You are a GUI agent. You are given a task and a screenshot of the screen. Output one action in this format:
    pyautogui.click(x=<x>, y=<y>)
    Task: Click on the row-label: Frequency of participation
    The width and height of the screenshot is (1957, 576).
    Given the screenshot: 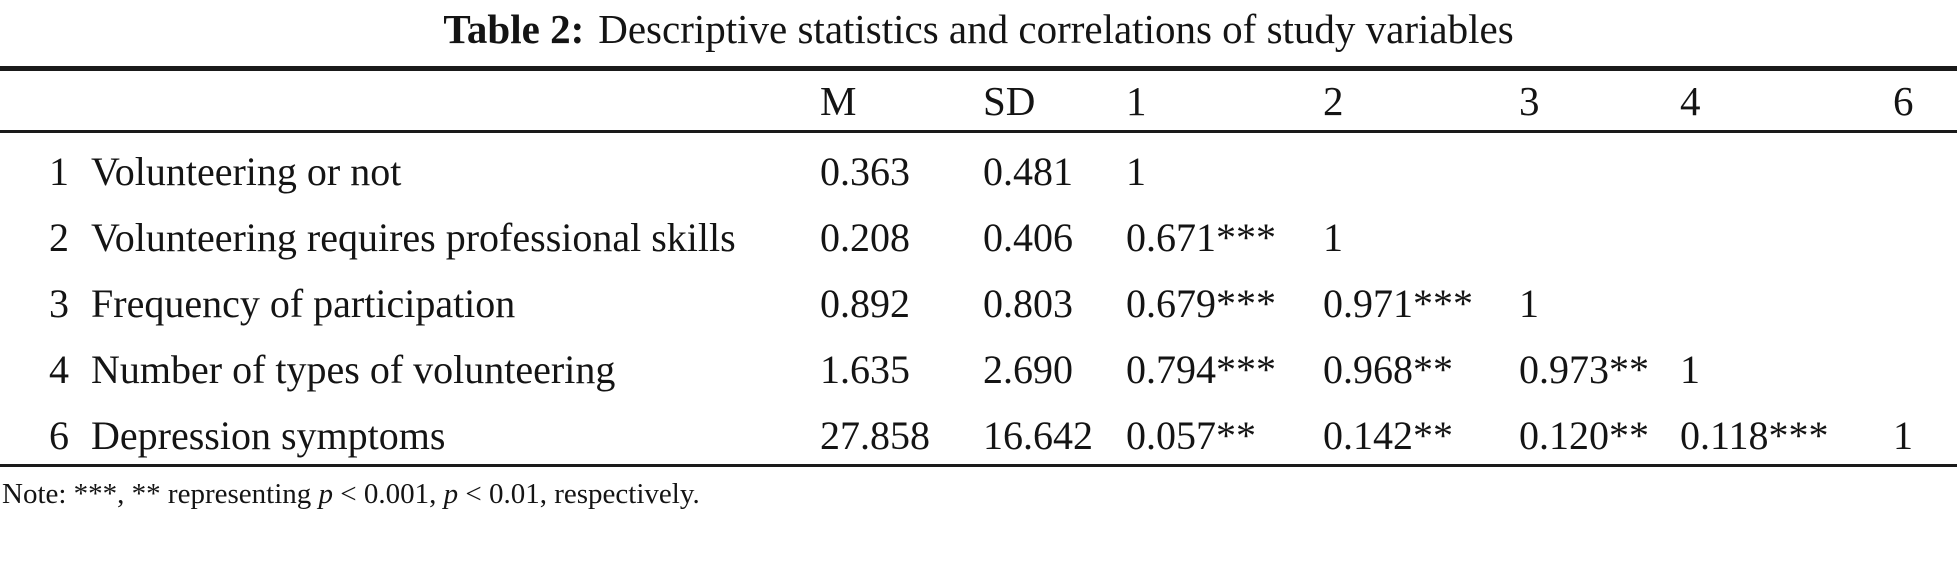 What is the action you would take?
    pyautogui.click(x=303, y=303)
    